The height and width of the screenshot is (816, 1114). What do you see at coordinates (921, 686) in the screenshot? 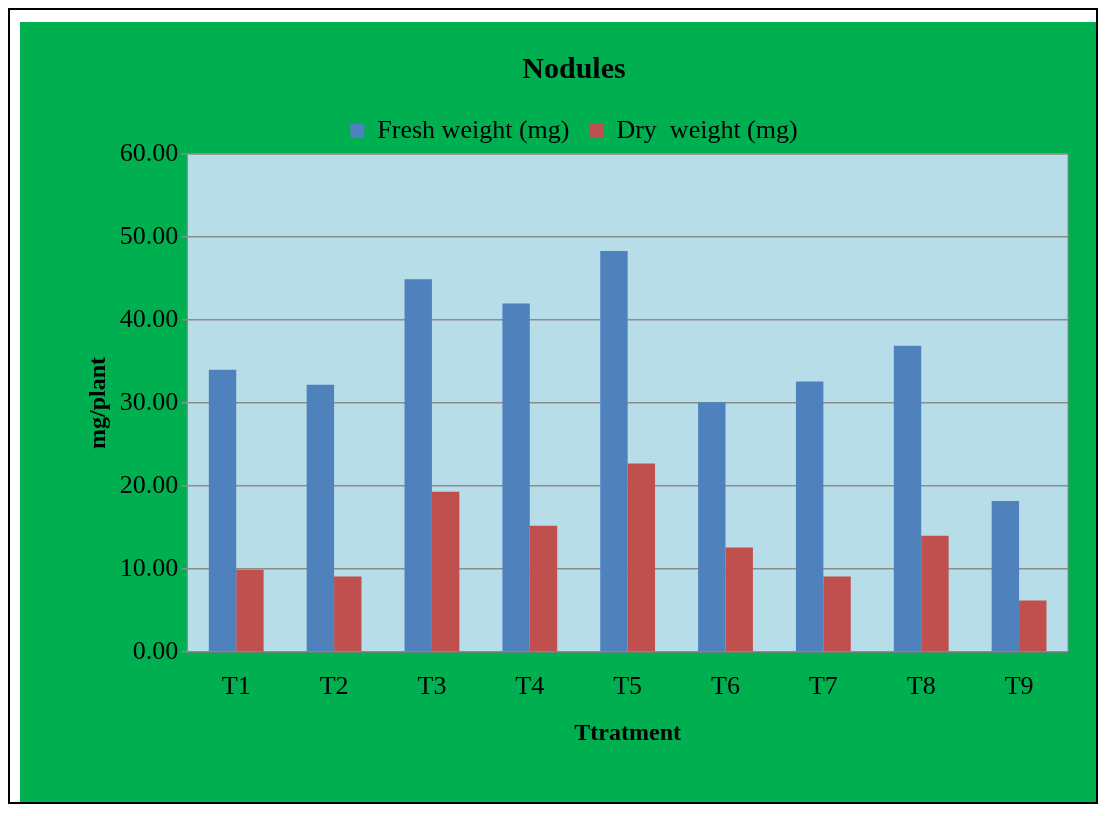
I see `x-tick-label: T8` at bounding box center [921, 686].